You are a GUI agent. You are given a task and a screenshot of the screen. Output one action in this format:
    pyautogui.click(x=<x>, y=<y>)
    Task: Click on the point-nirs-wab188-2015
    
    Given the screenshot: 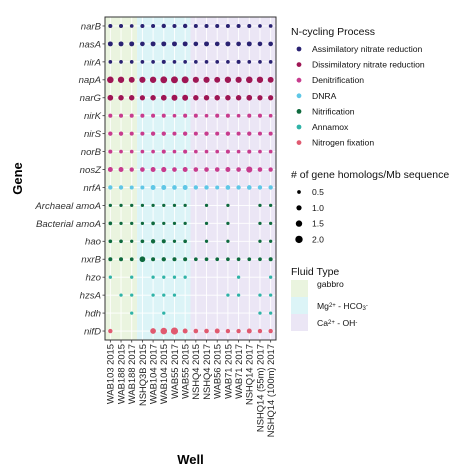 What is the action you would take?
    pyautogui.click(x=121, y=133)
    